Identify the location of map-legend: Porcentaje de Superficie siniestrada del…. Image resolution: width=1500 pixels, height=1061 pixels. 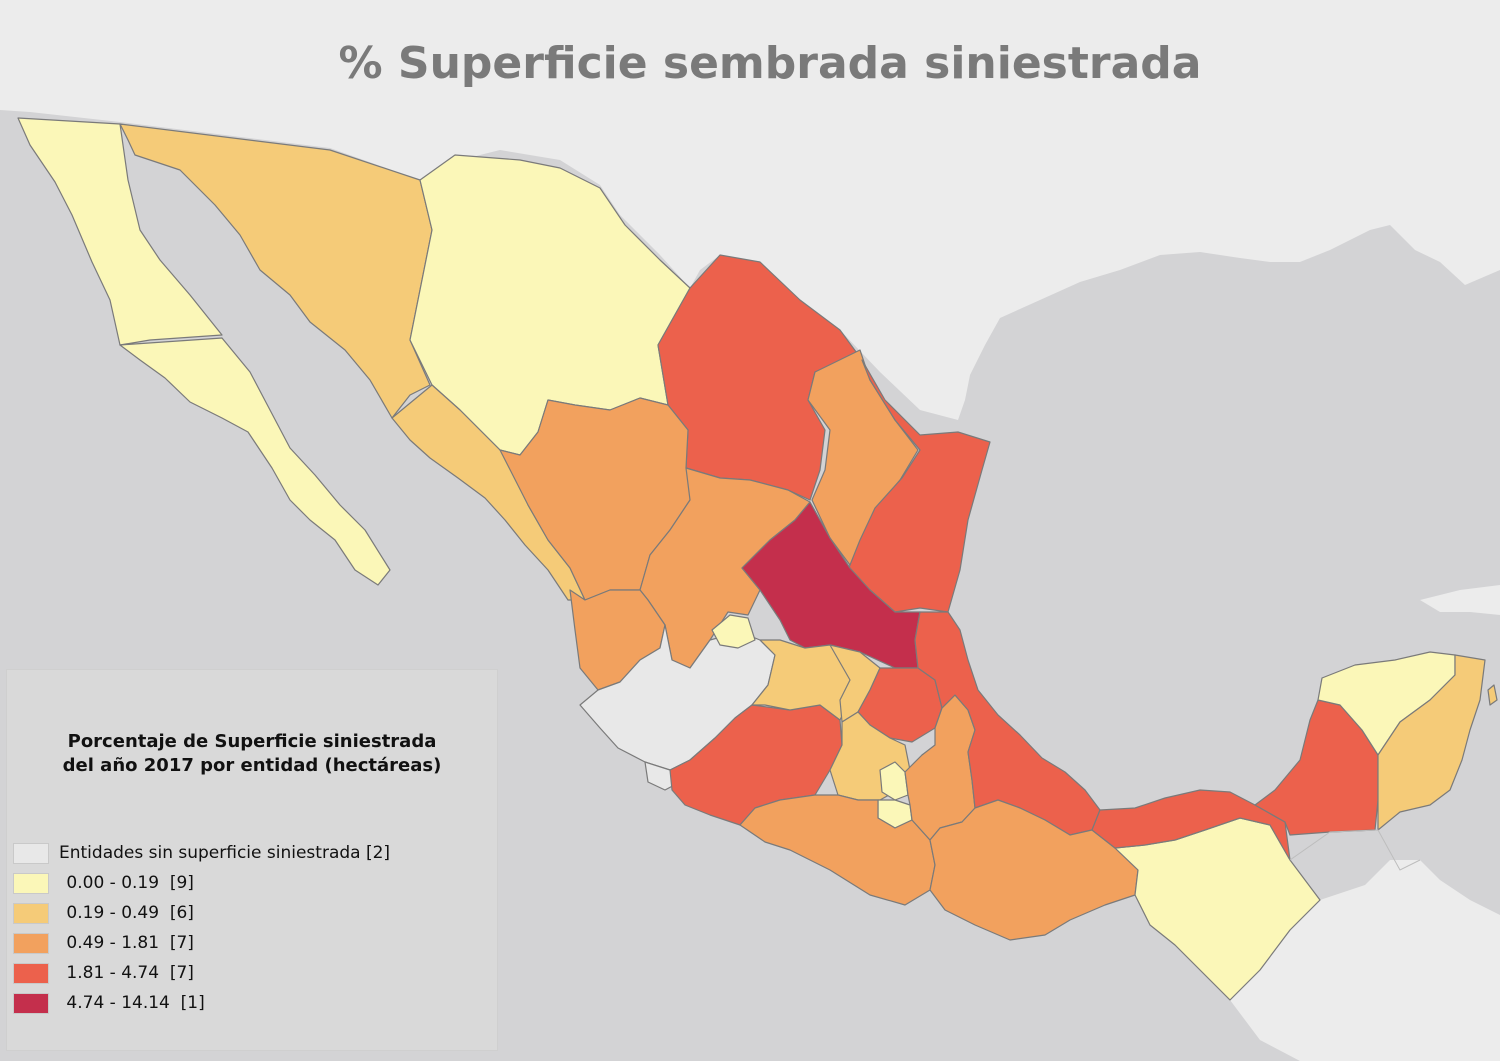
(252, 860).